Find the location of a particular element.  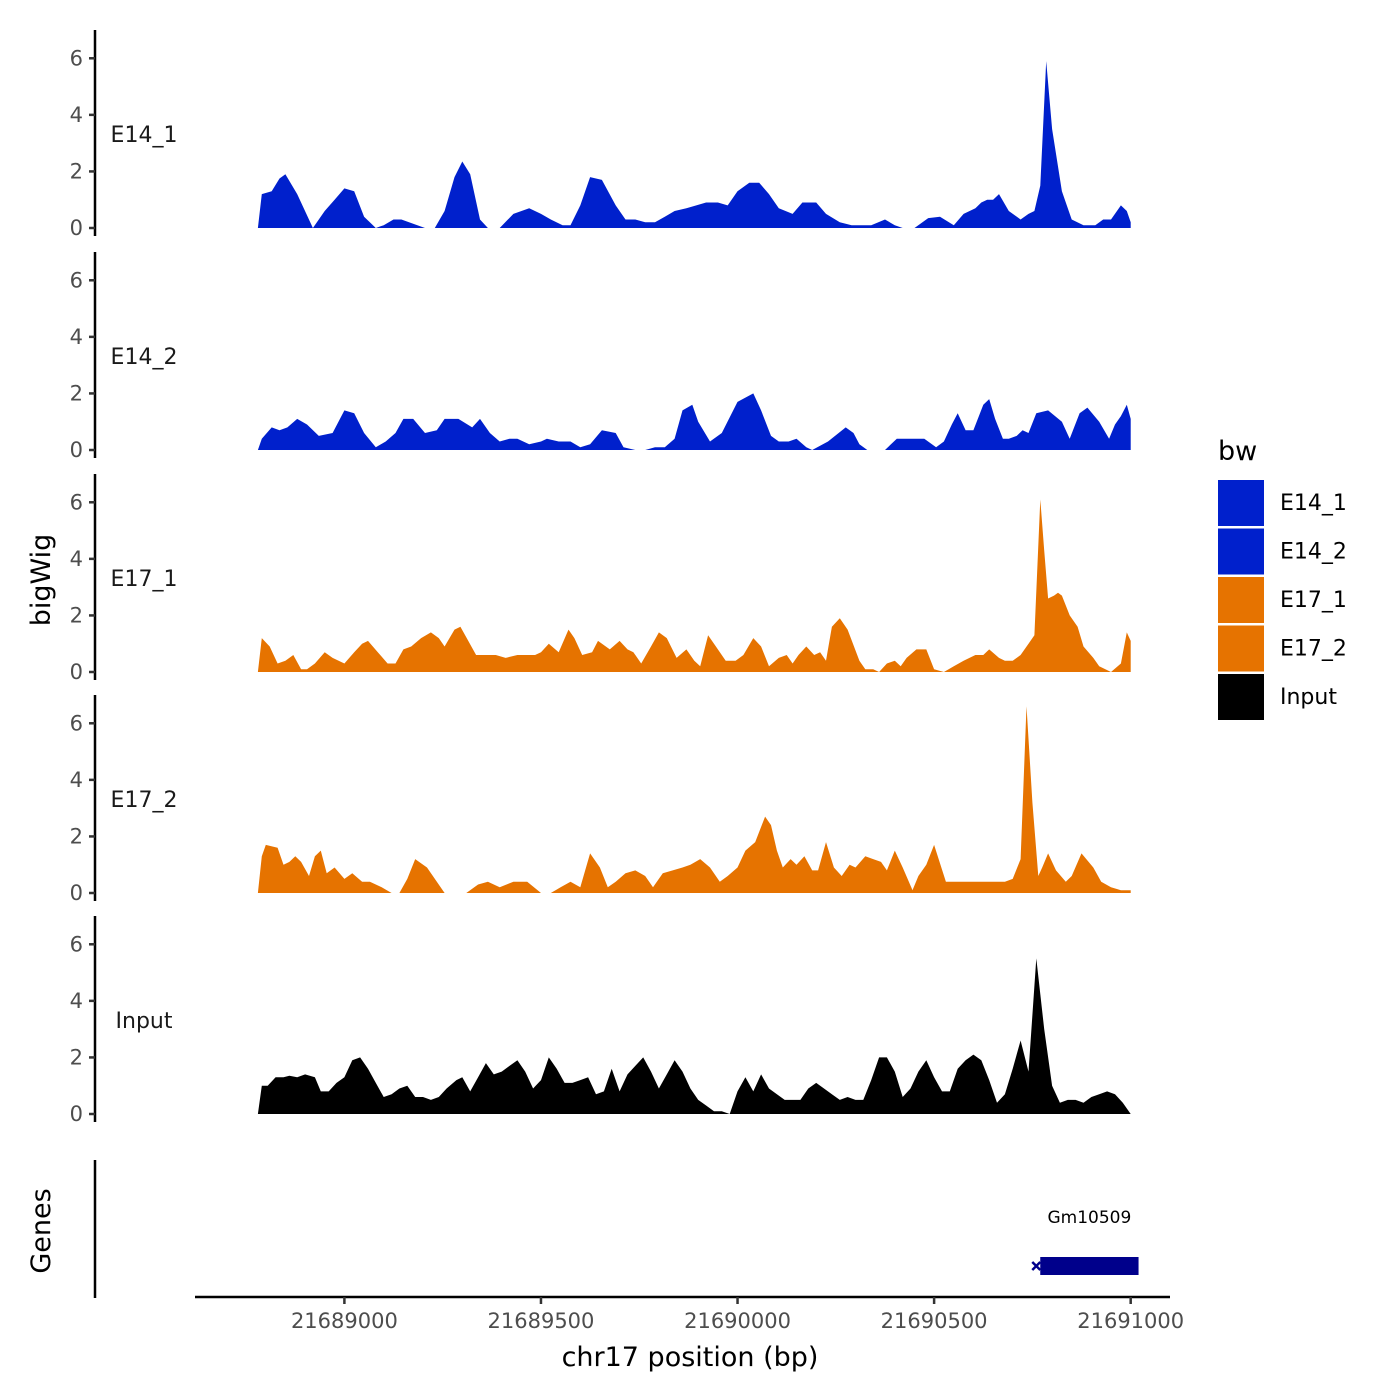

legend: bw E14_1 E14_2 E17_1 E17_2 Input is located at coordinates (1282, 578).